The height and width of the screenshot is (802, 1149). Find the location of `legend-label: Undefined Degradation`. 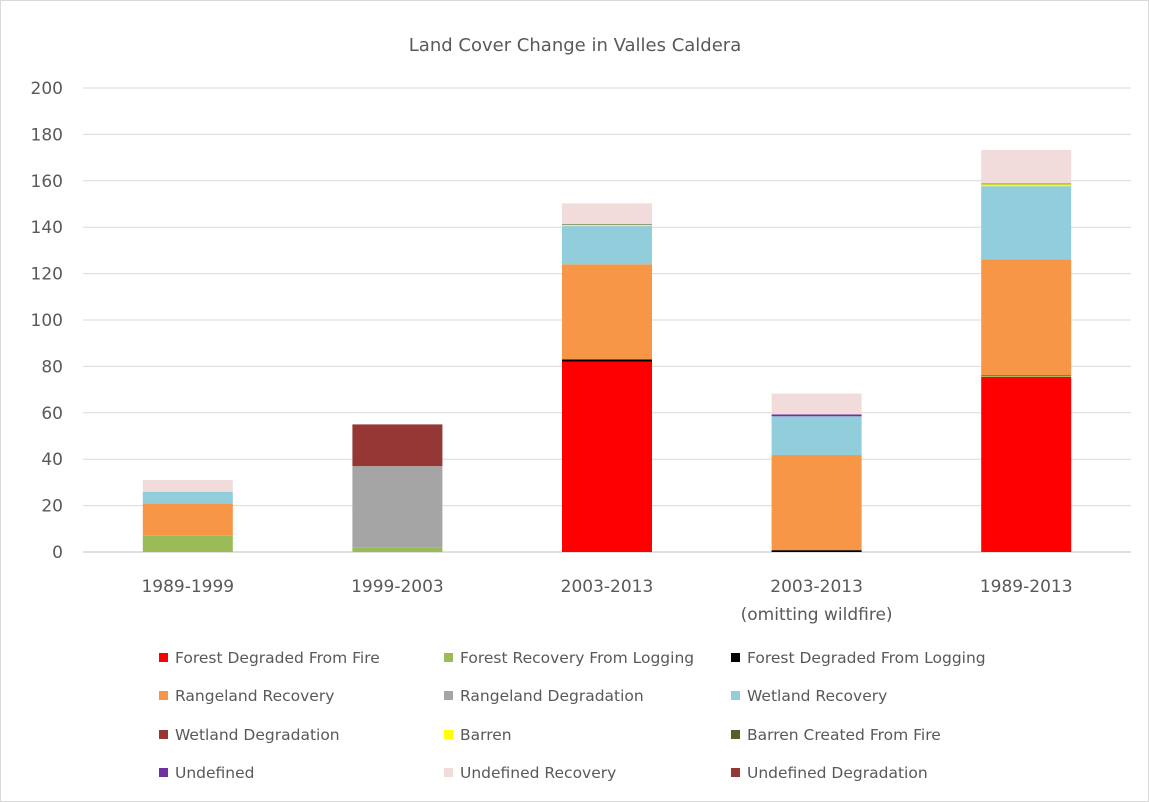

legend-label: Undefined Degradation is located at coordinates (837, 773).